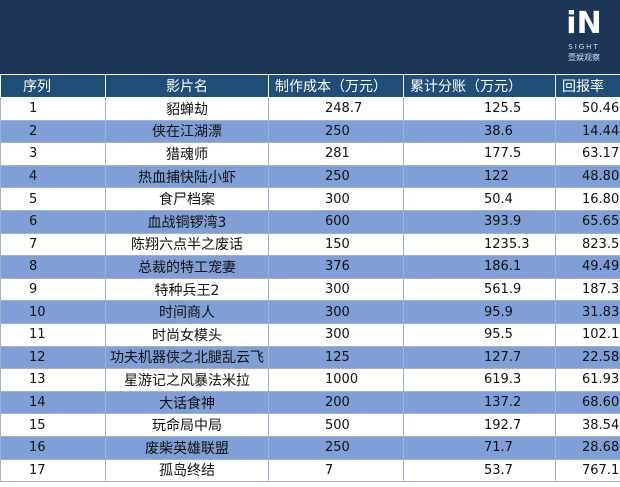  Describe the element at coordinates (336, 402) in the screenshot. I see `cell-production-cost: 200` at that location.